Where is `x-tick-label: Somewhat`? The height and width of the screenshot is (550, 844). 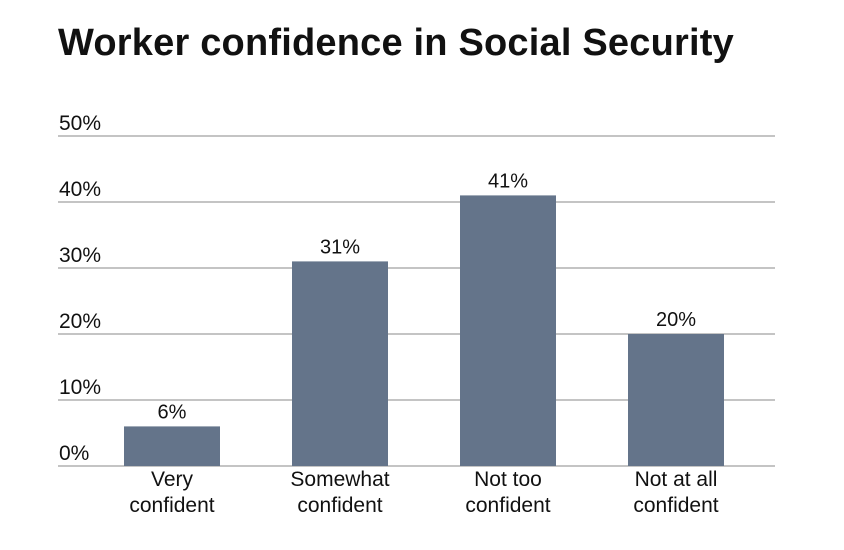
x-tick-label: Somewhat is located at coordinates (339, 479).